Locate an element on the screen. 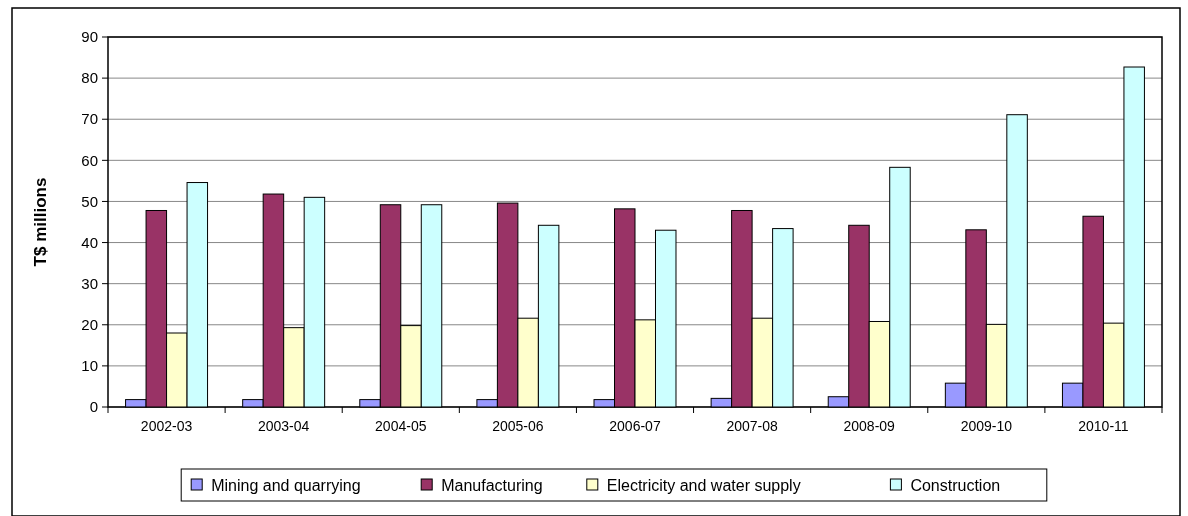 The width and height of the screenshot is (1188, 516). y-tick-label: 90 is located at coordinates (89, 37).